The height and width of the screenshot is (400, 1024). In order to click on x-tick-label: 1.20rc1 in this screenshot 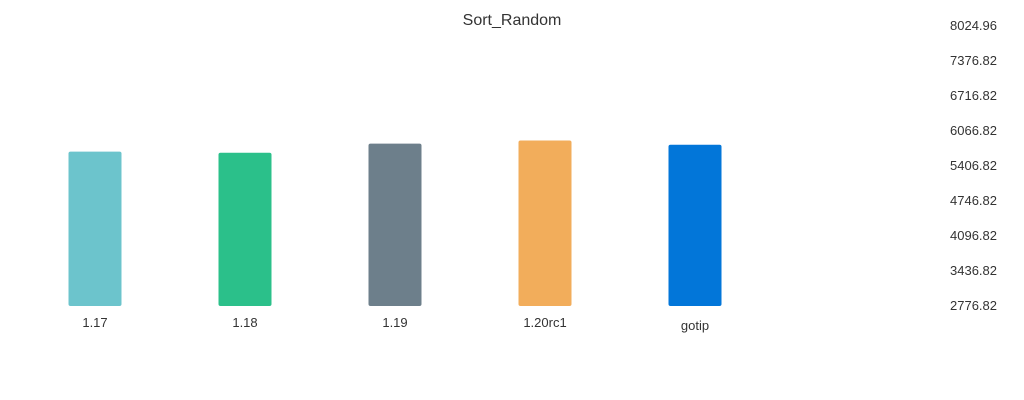, I will do `click(544, 322)`.